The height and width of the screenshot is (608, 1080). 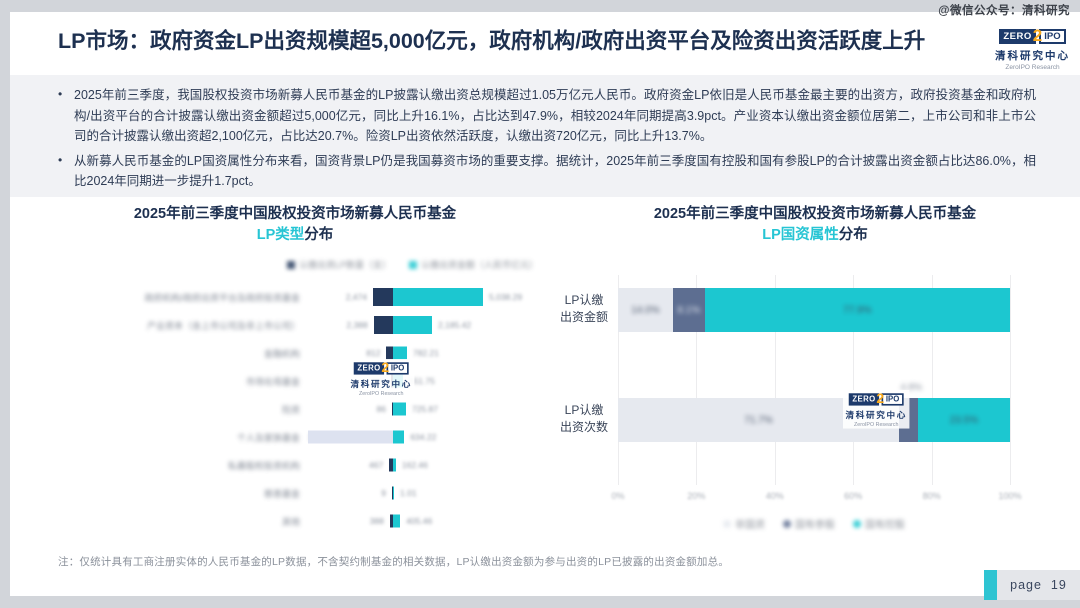 I want to click on lp-ownership-chart-legend: 非国资 国有参股 国有控股, so click(x=814, y=523).